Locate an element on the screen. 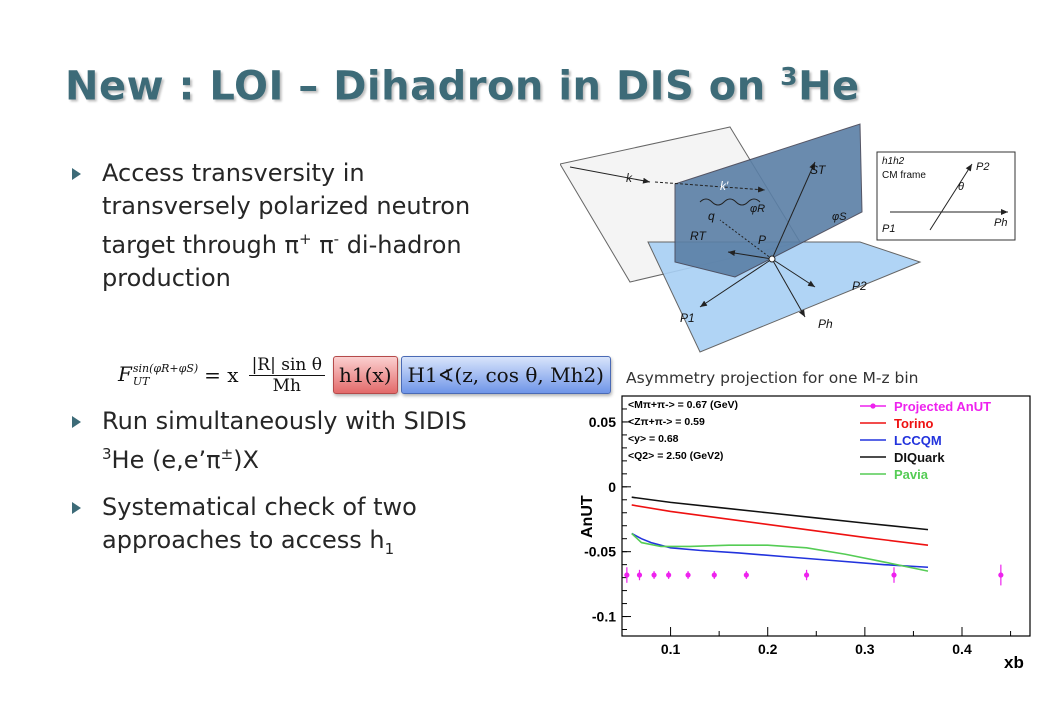  bullet-text: π is located at coordinates (322, 245).